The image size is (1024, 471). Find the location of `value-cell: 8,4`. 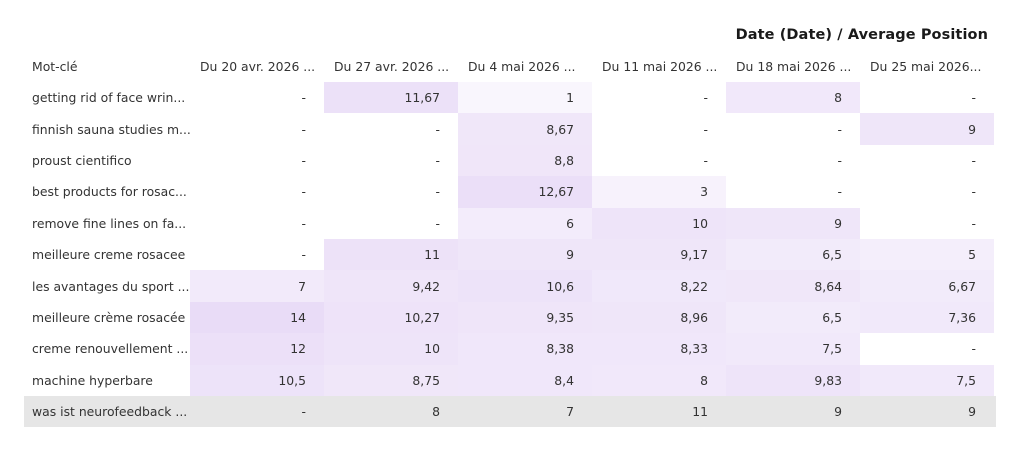

value-cell: 8,4 is located at coordinates (525, 380).